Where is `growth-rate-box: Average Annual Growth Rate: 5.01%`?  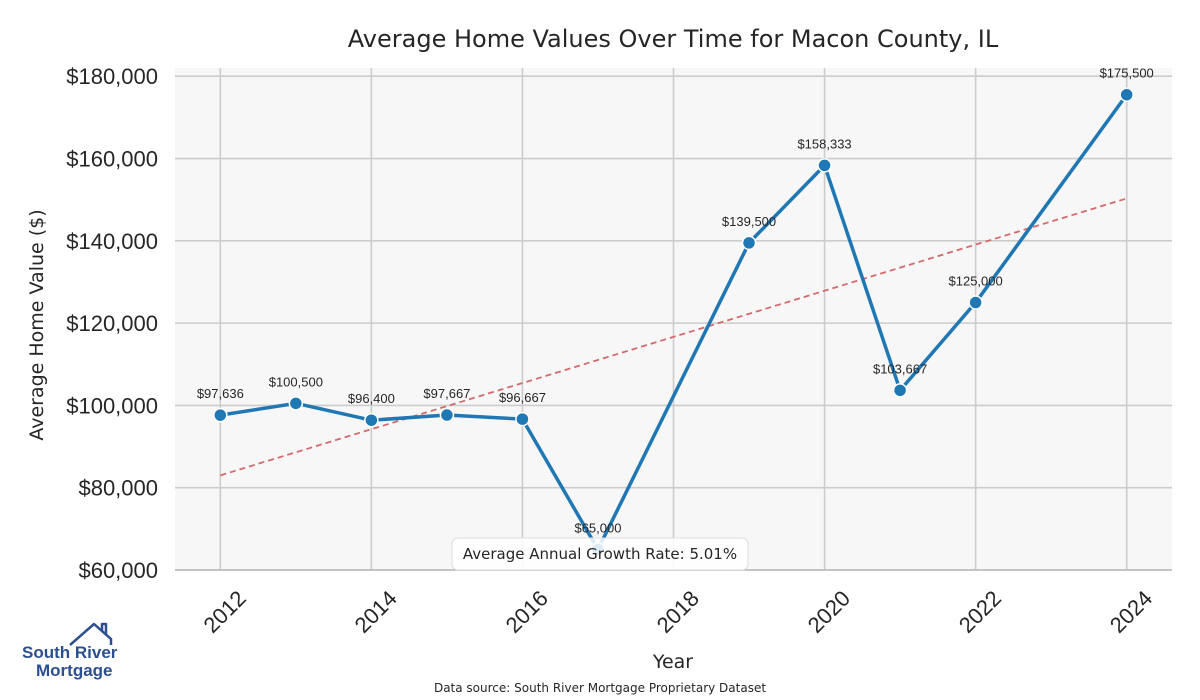
growth-rate-box: Average Annual Growth Rate: 5.01% is located at coordinates (600, 554).